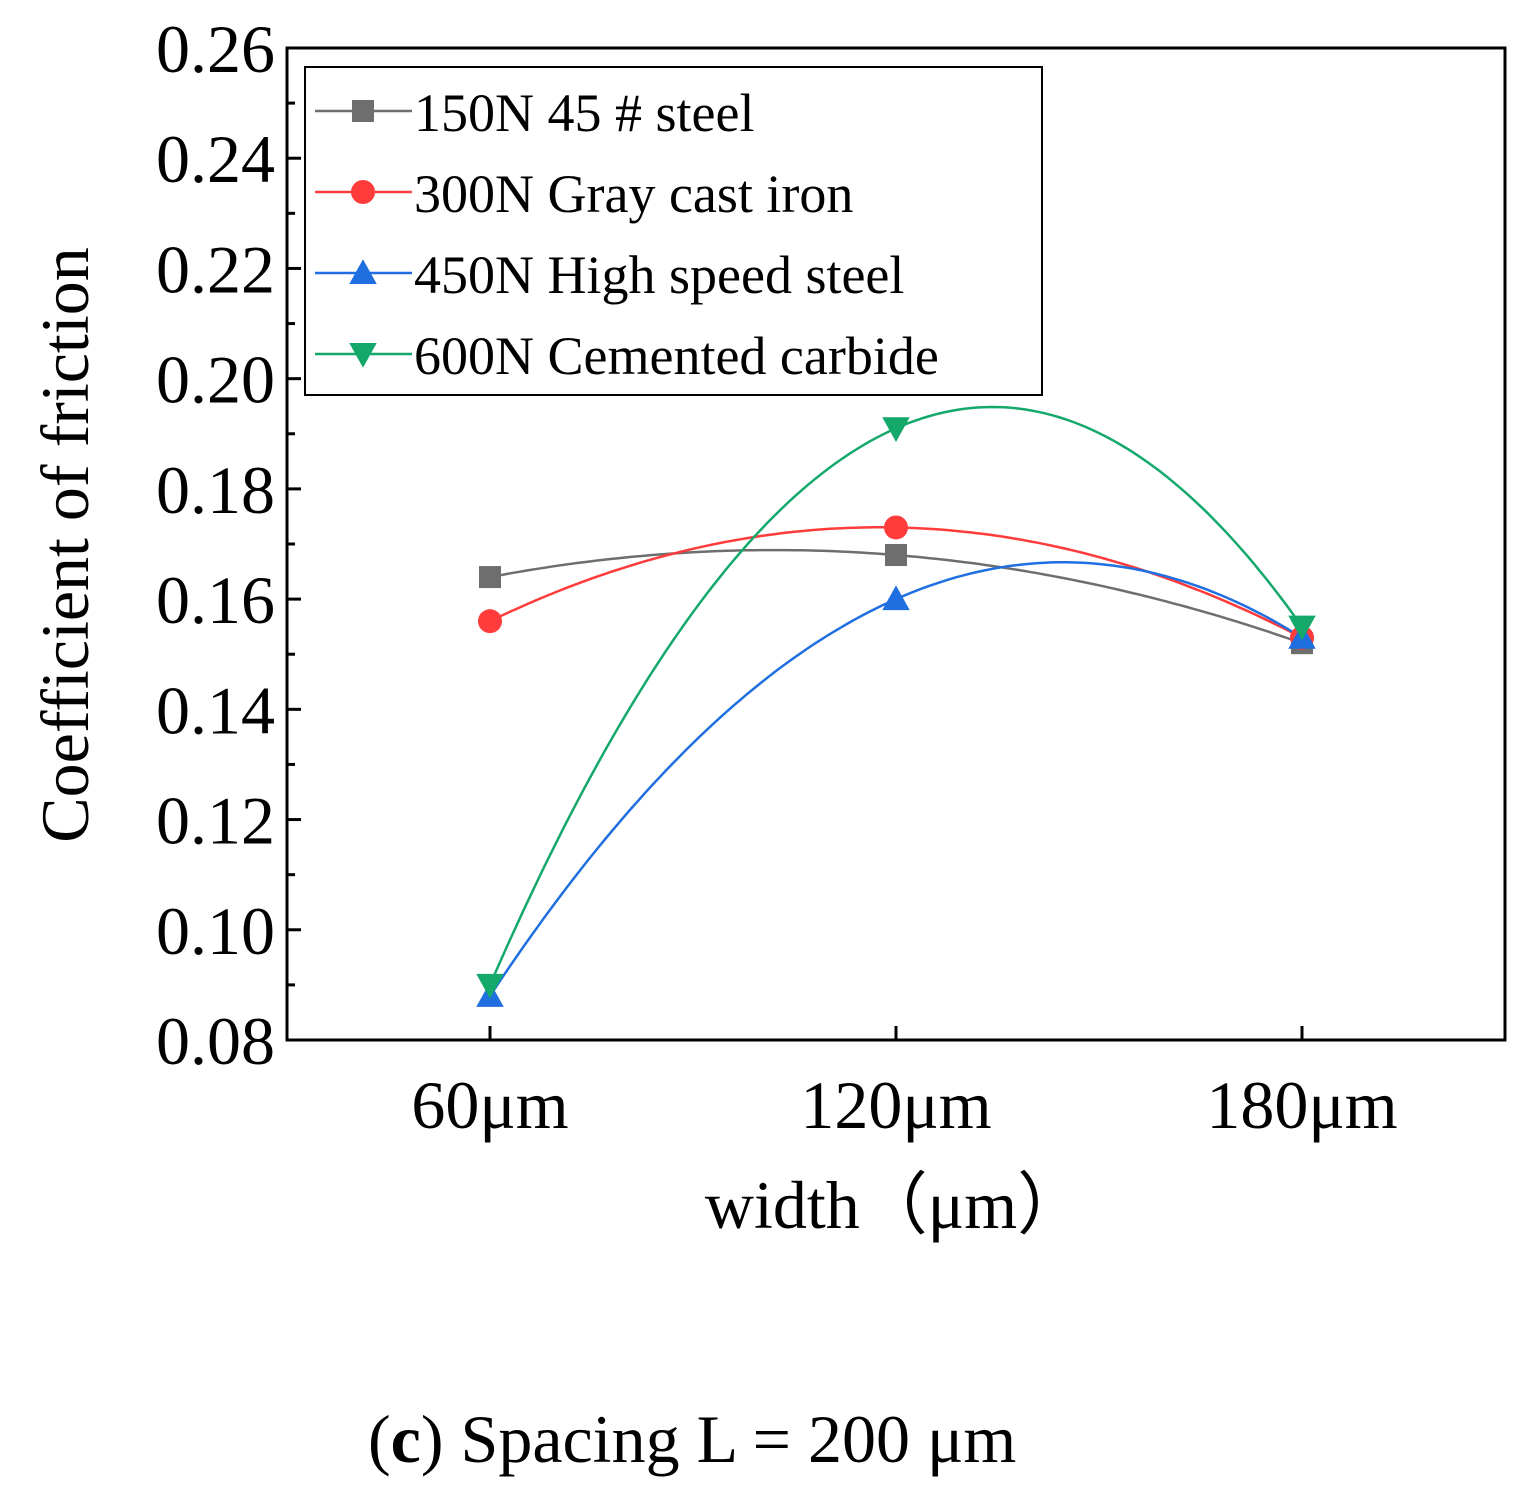 The image size is (1526, 1500). I want to click on figure-caption: (c) Spacing L = 200 μm, so click(692, 1439).